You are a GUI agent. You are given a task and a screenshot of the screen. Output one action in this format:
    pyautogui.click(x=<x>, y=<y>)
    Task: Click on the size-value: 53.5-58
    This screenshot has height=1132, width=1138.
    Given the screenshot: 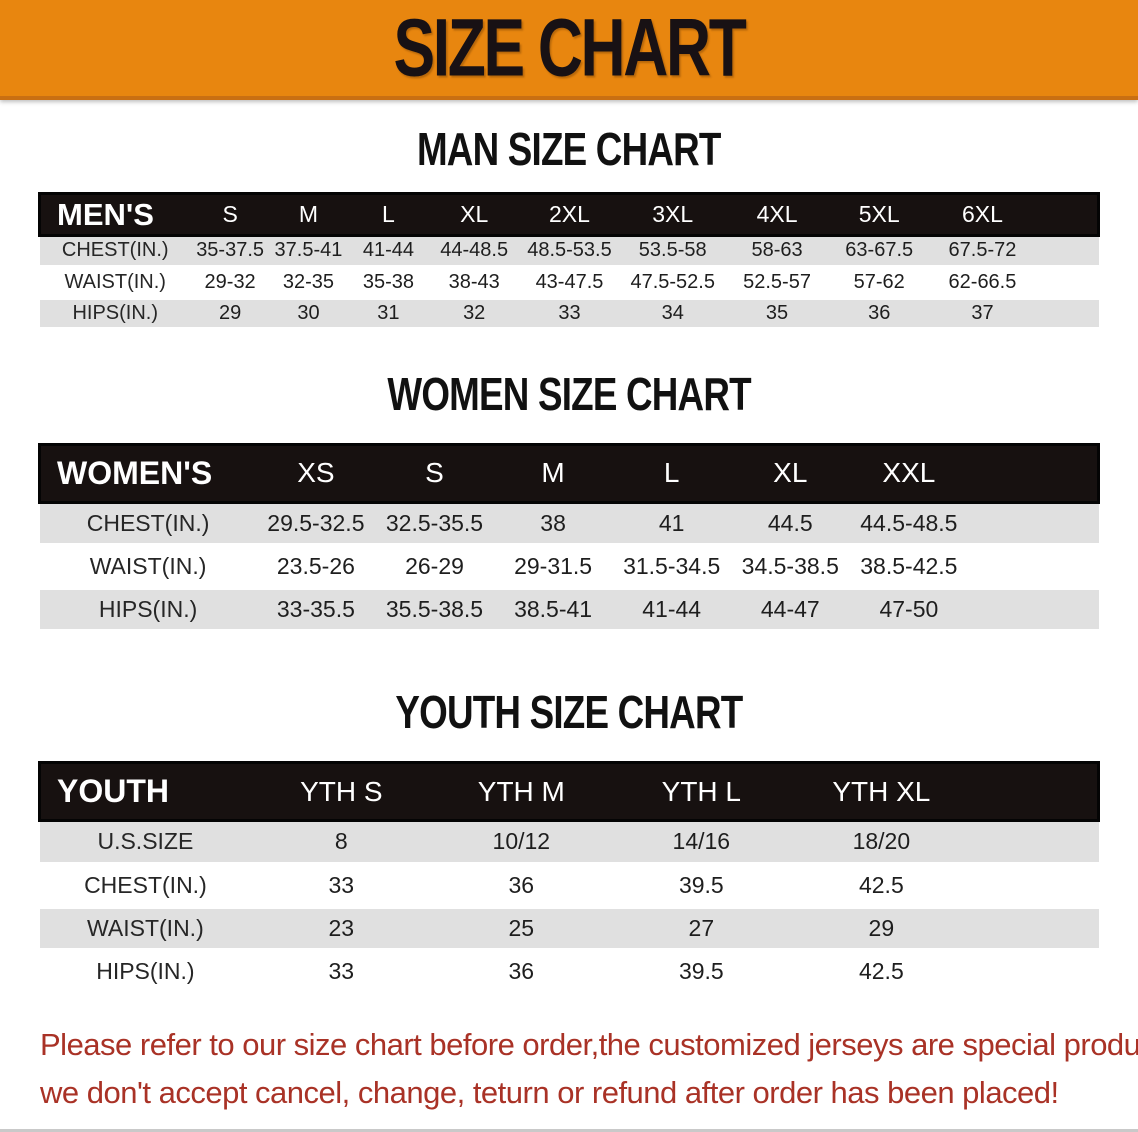 What is the action you would take?
    pyautogui.click(x=672, y=251)
    